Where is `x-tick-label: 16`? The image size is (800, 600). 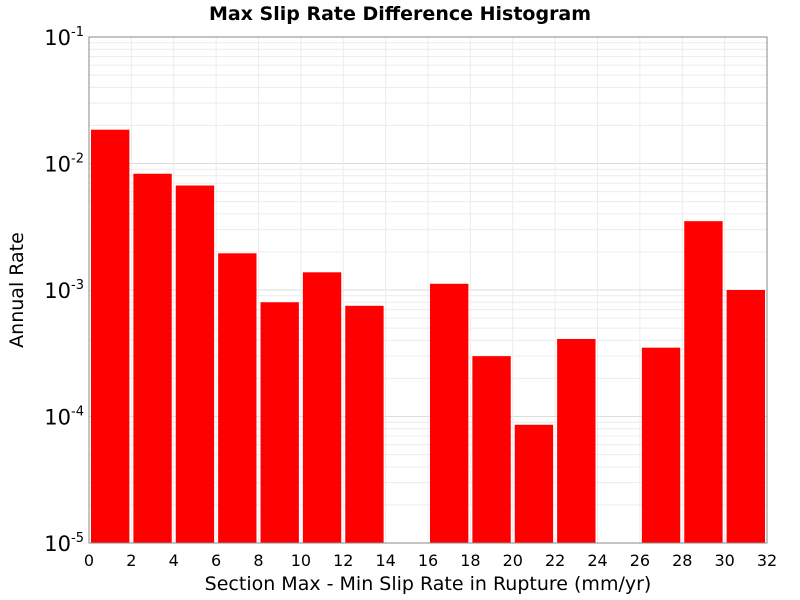
x-tick-label: 16 is located at coordinates (428, 560).